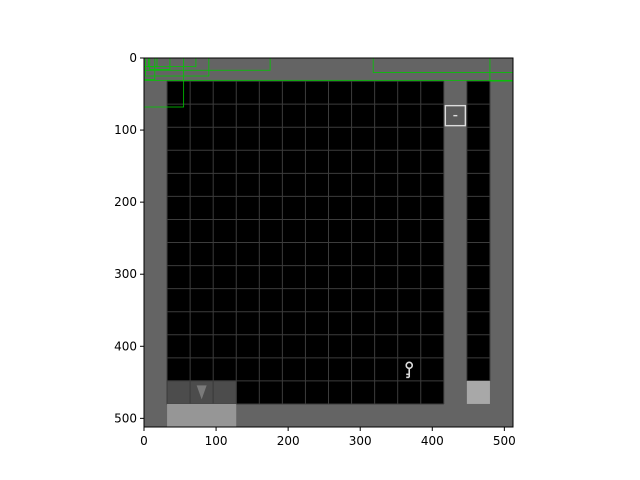  Describe the element at coordinates (144, 441) in the screenshot. I see `x-tick-label: 0` at that location.